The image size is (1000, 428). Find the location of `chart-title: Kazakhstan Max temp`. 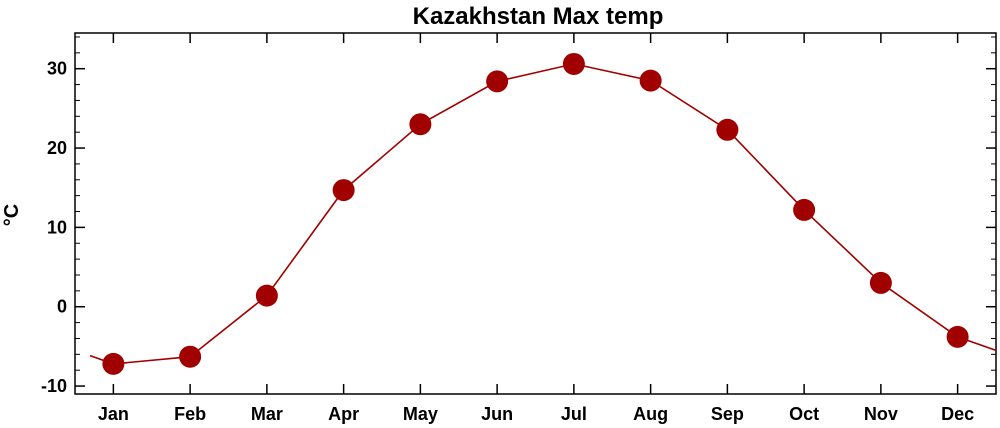

chart-title: Kazakhstan Max temp is located at coordinates (538, 16).